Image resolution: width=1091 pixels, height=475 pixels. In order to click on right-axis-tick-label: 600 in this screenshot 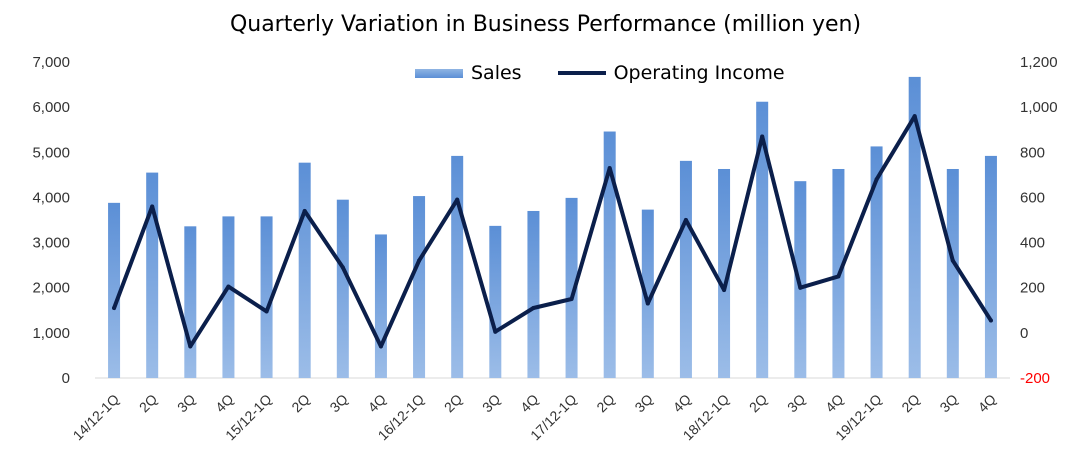, I will do `click(1032, 197)`.